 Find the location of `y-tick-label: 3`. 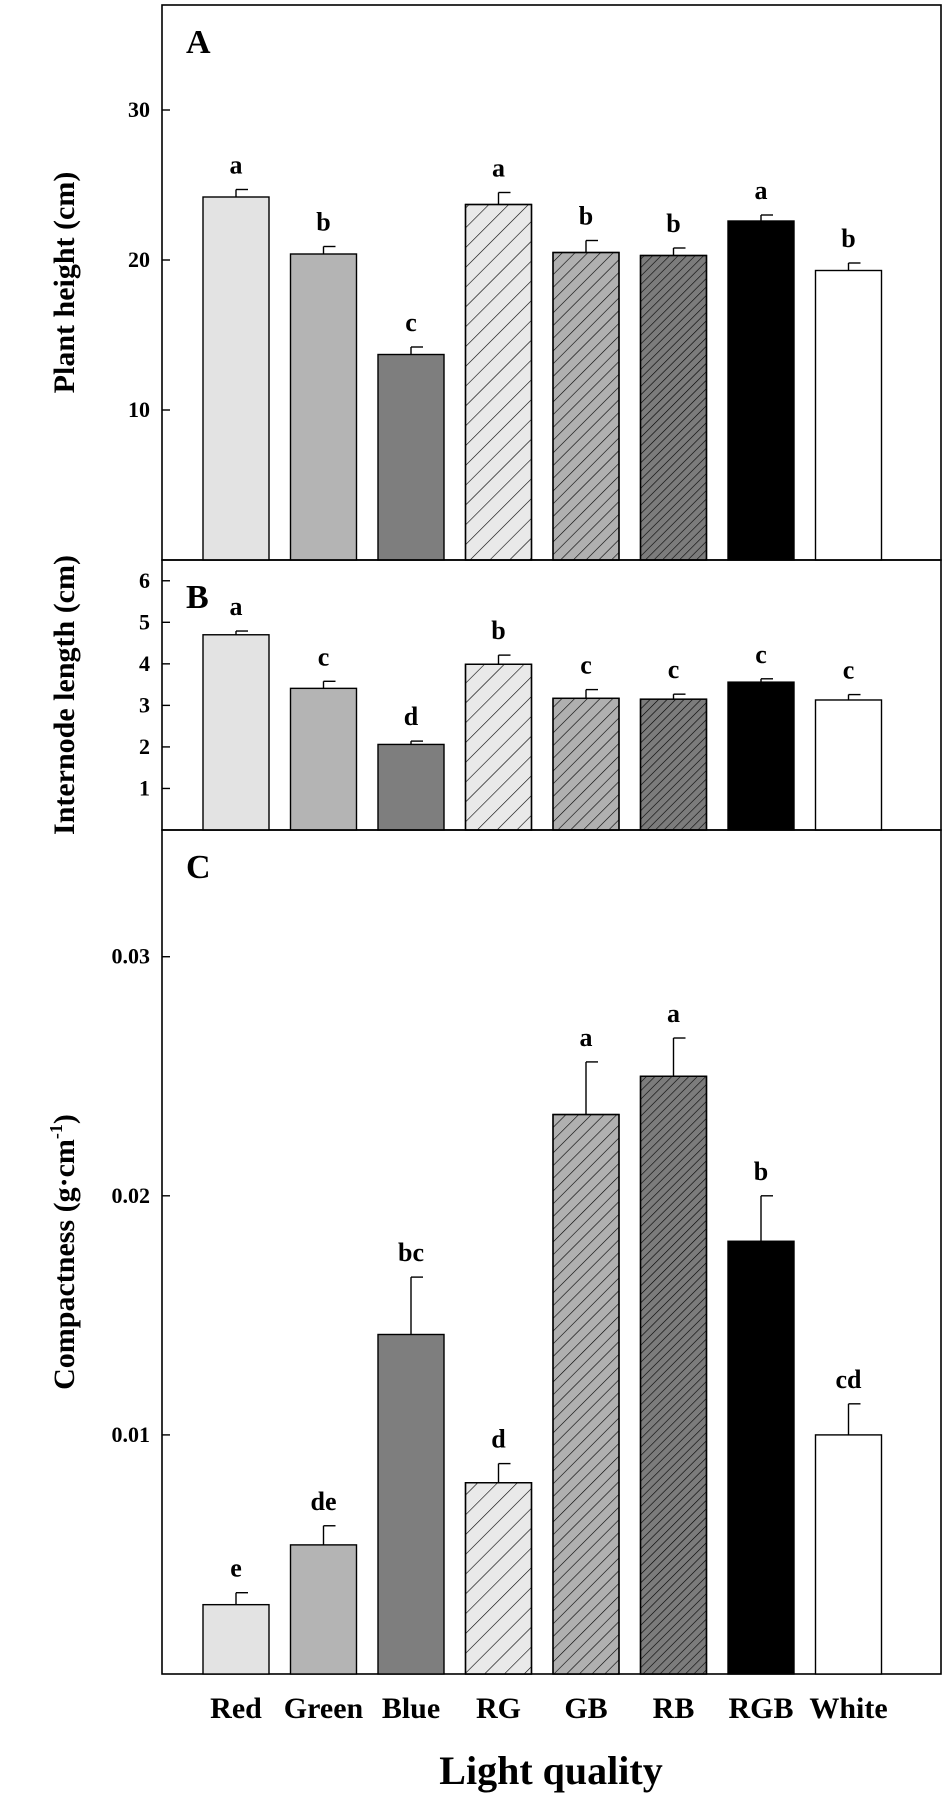

y-tick-label: 3 is located at coordinates (144, 704).